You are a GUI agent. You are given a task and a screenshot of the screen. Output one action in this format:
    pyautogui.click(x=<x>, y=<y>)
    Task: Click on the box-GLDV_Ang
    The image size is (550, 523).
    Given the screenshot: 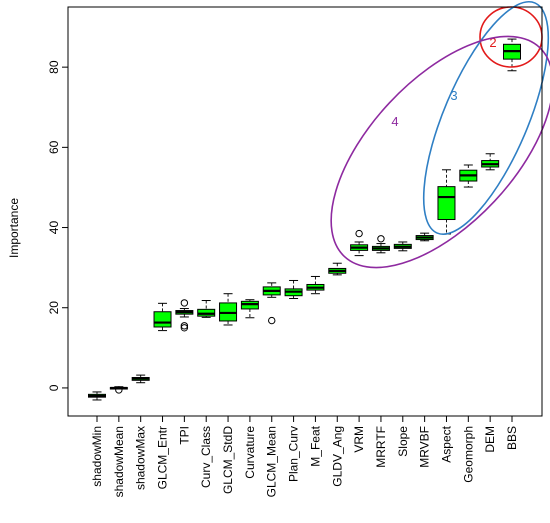 What is the action you would take?
    pyautogui.click(x=337, y=269)
    